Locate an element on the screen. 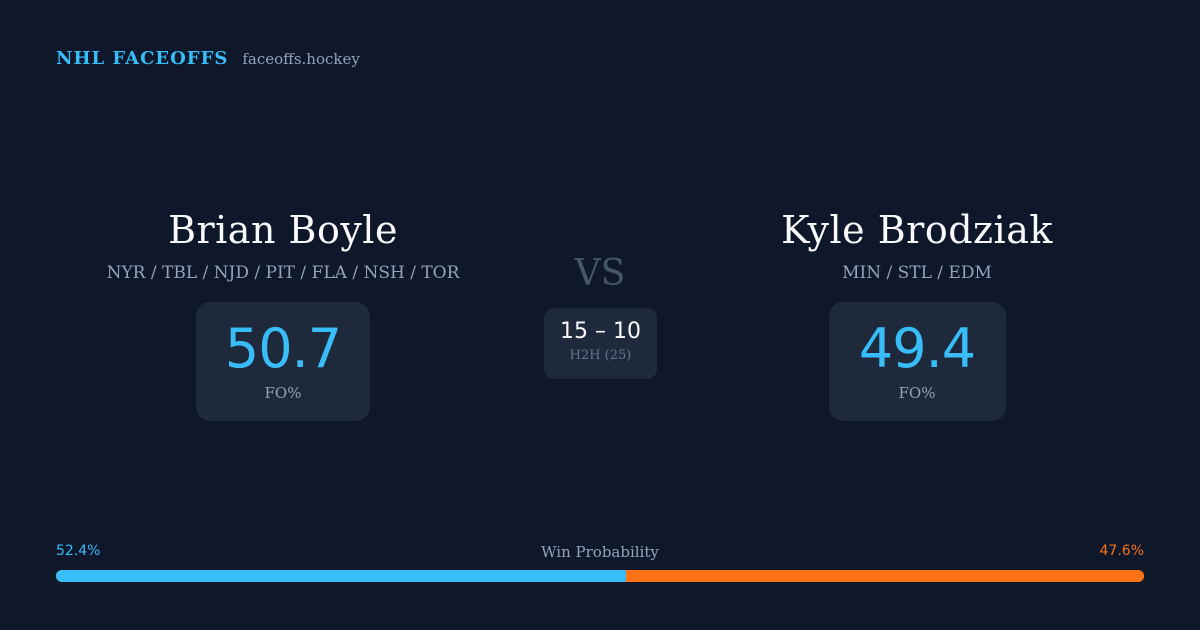  player-right-fo-label: FO% is located at coordinates (917, 393).